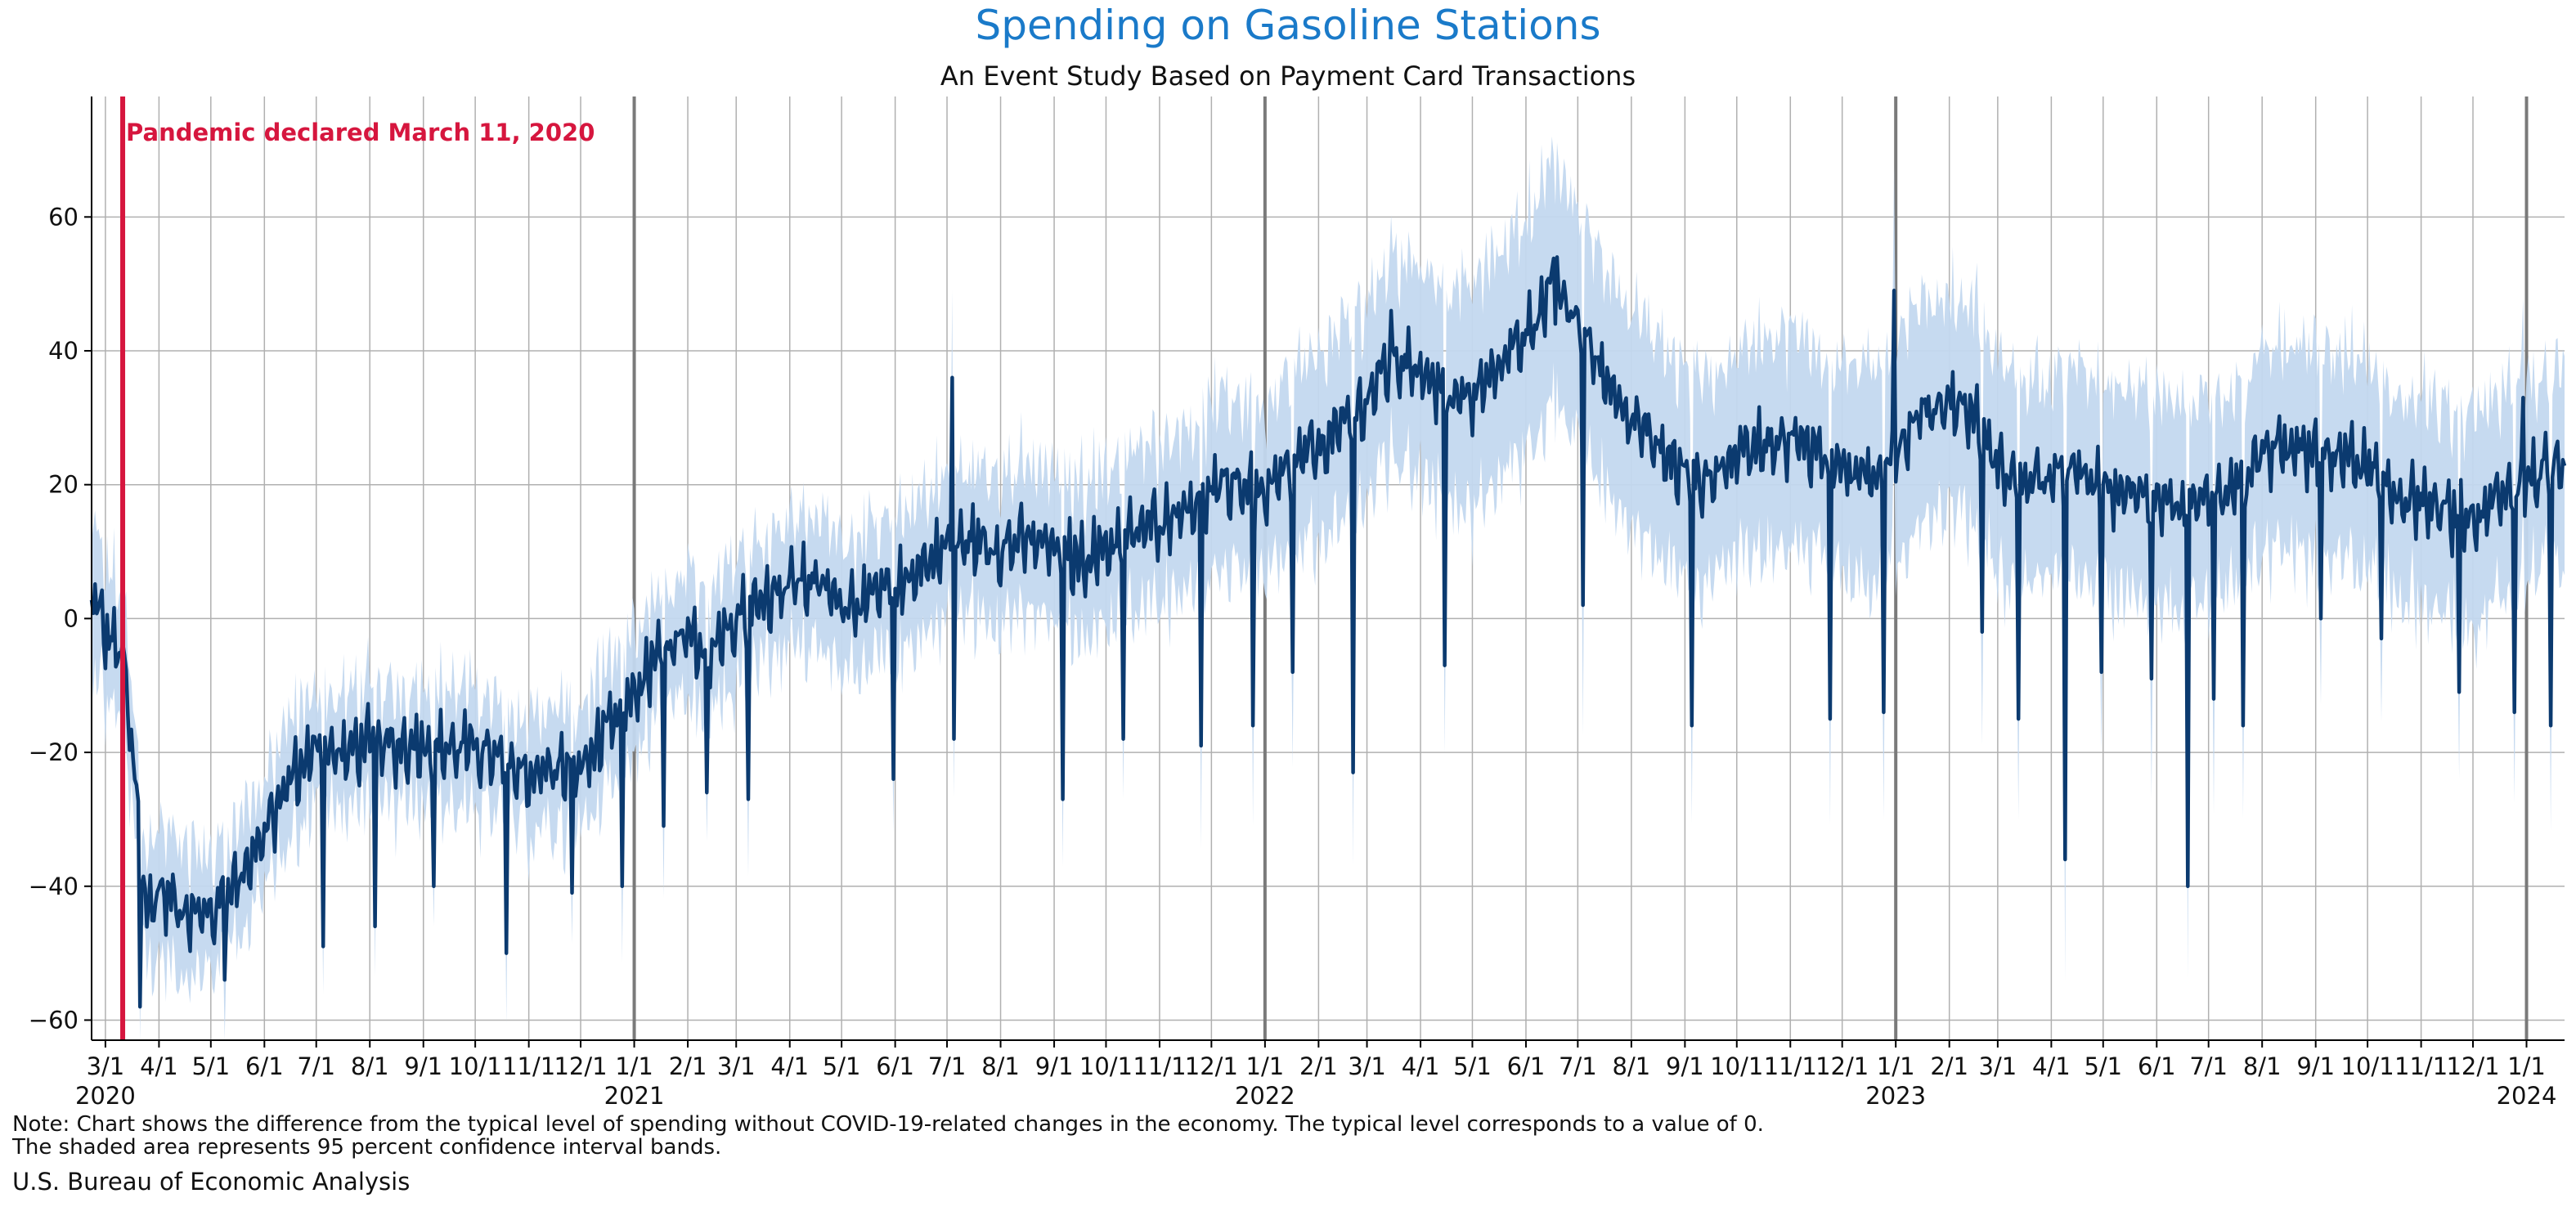  Describe the element at coordinates (54, 1020) in the screenshot. I see `y-tick-label: −60` at that location.